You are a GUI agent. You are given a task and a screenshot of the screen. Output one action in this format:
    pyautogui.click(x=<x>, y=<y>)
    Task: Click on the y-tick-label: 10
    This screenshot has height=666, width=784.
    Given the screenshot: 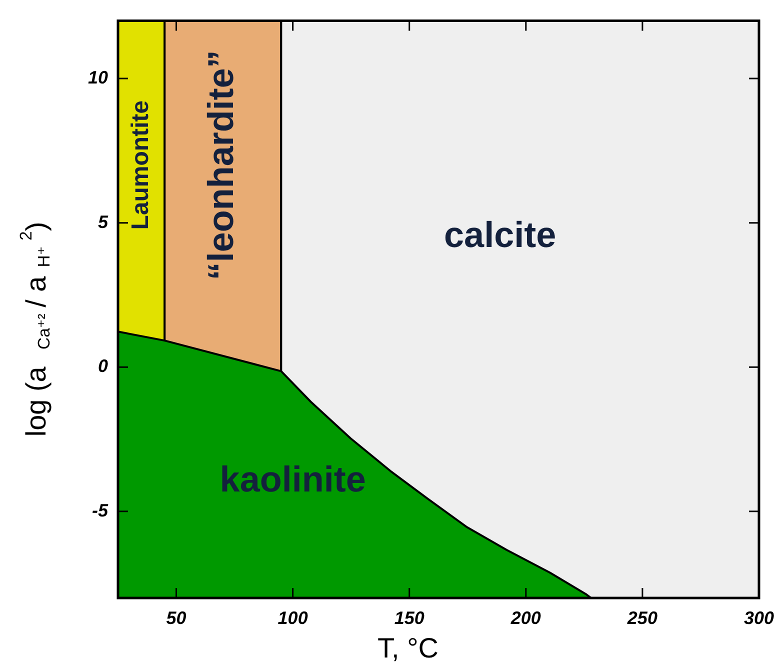 What is the action you would take?
    pyautogui.click(x=98, y=77)
    